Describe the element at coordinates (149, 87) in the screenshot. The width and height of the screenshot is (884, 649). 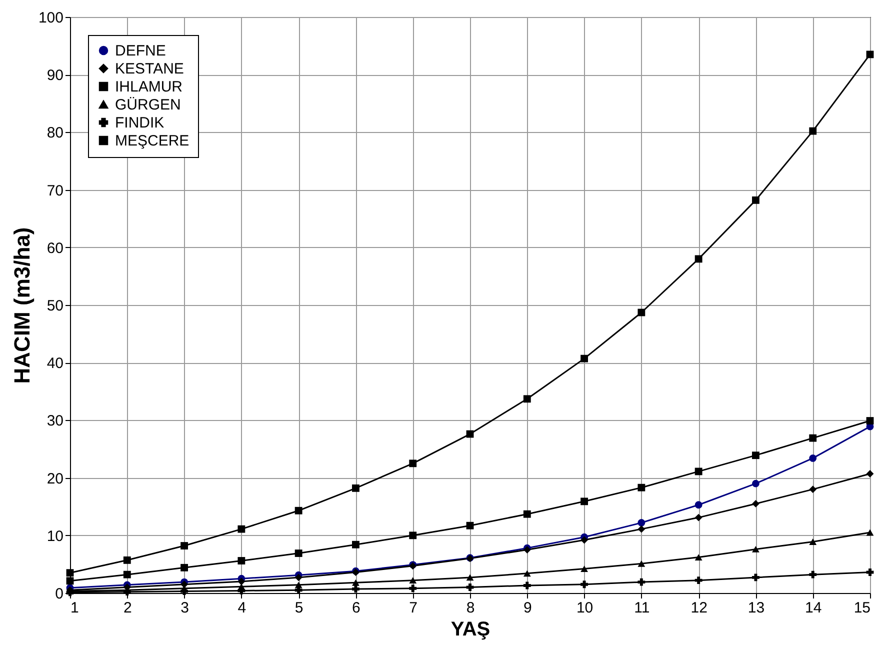
I see `legend-label: IHLAMUR` at that location.